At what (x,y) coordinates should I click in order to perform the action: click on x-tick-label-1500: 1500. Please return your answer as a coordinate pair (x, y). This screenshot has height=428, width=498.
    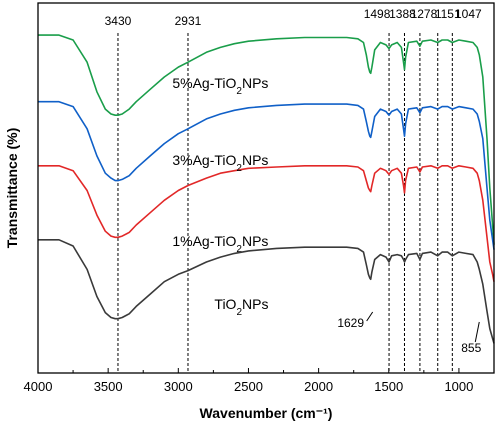
    Looking at the image, I should click on (388, 386).